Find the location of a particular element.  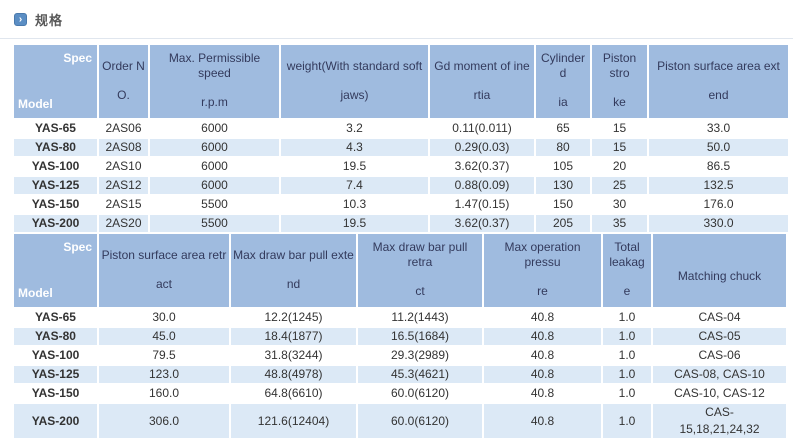

column-header: Gd moment of ine rtia is located at coordinates (482, 81).